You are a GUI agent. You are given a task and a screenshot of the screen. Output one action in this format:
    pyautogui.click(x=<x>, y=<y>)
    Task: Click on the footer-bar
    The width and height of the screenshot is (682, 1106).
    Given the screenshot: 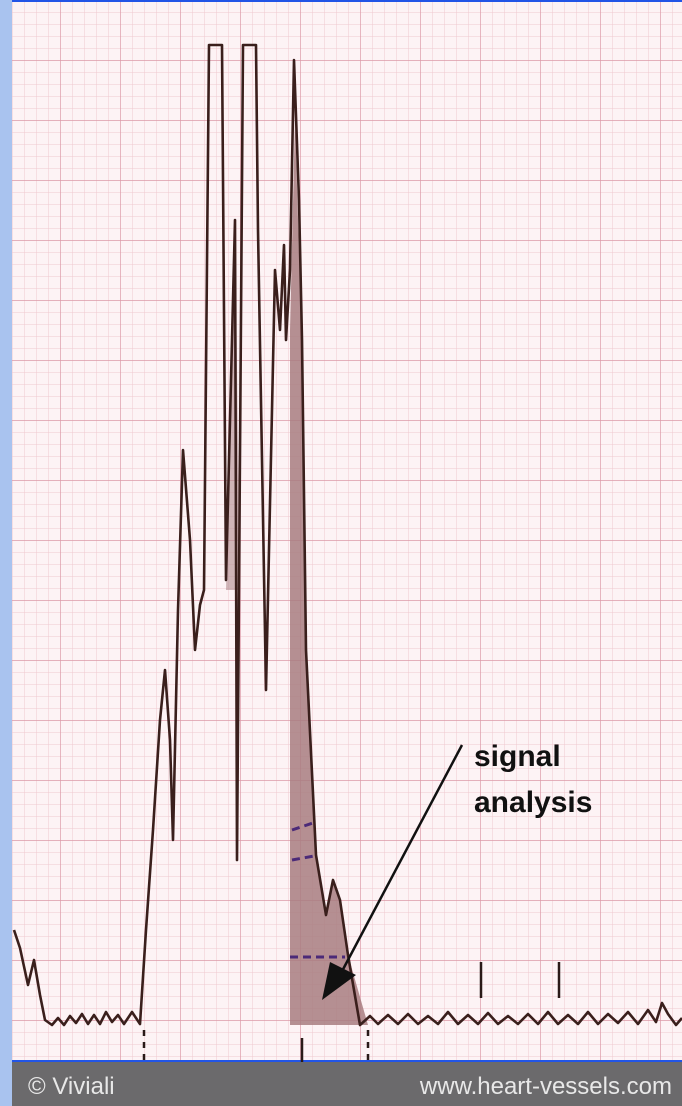 What is the action you would take?
    pyautogui.click(x=347, y=1084)
    